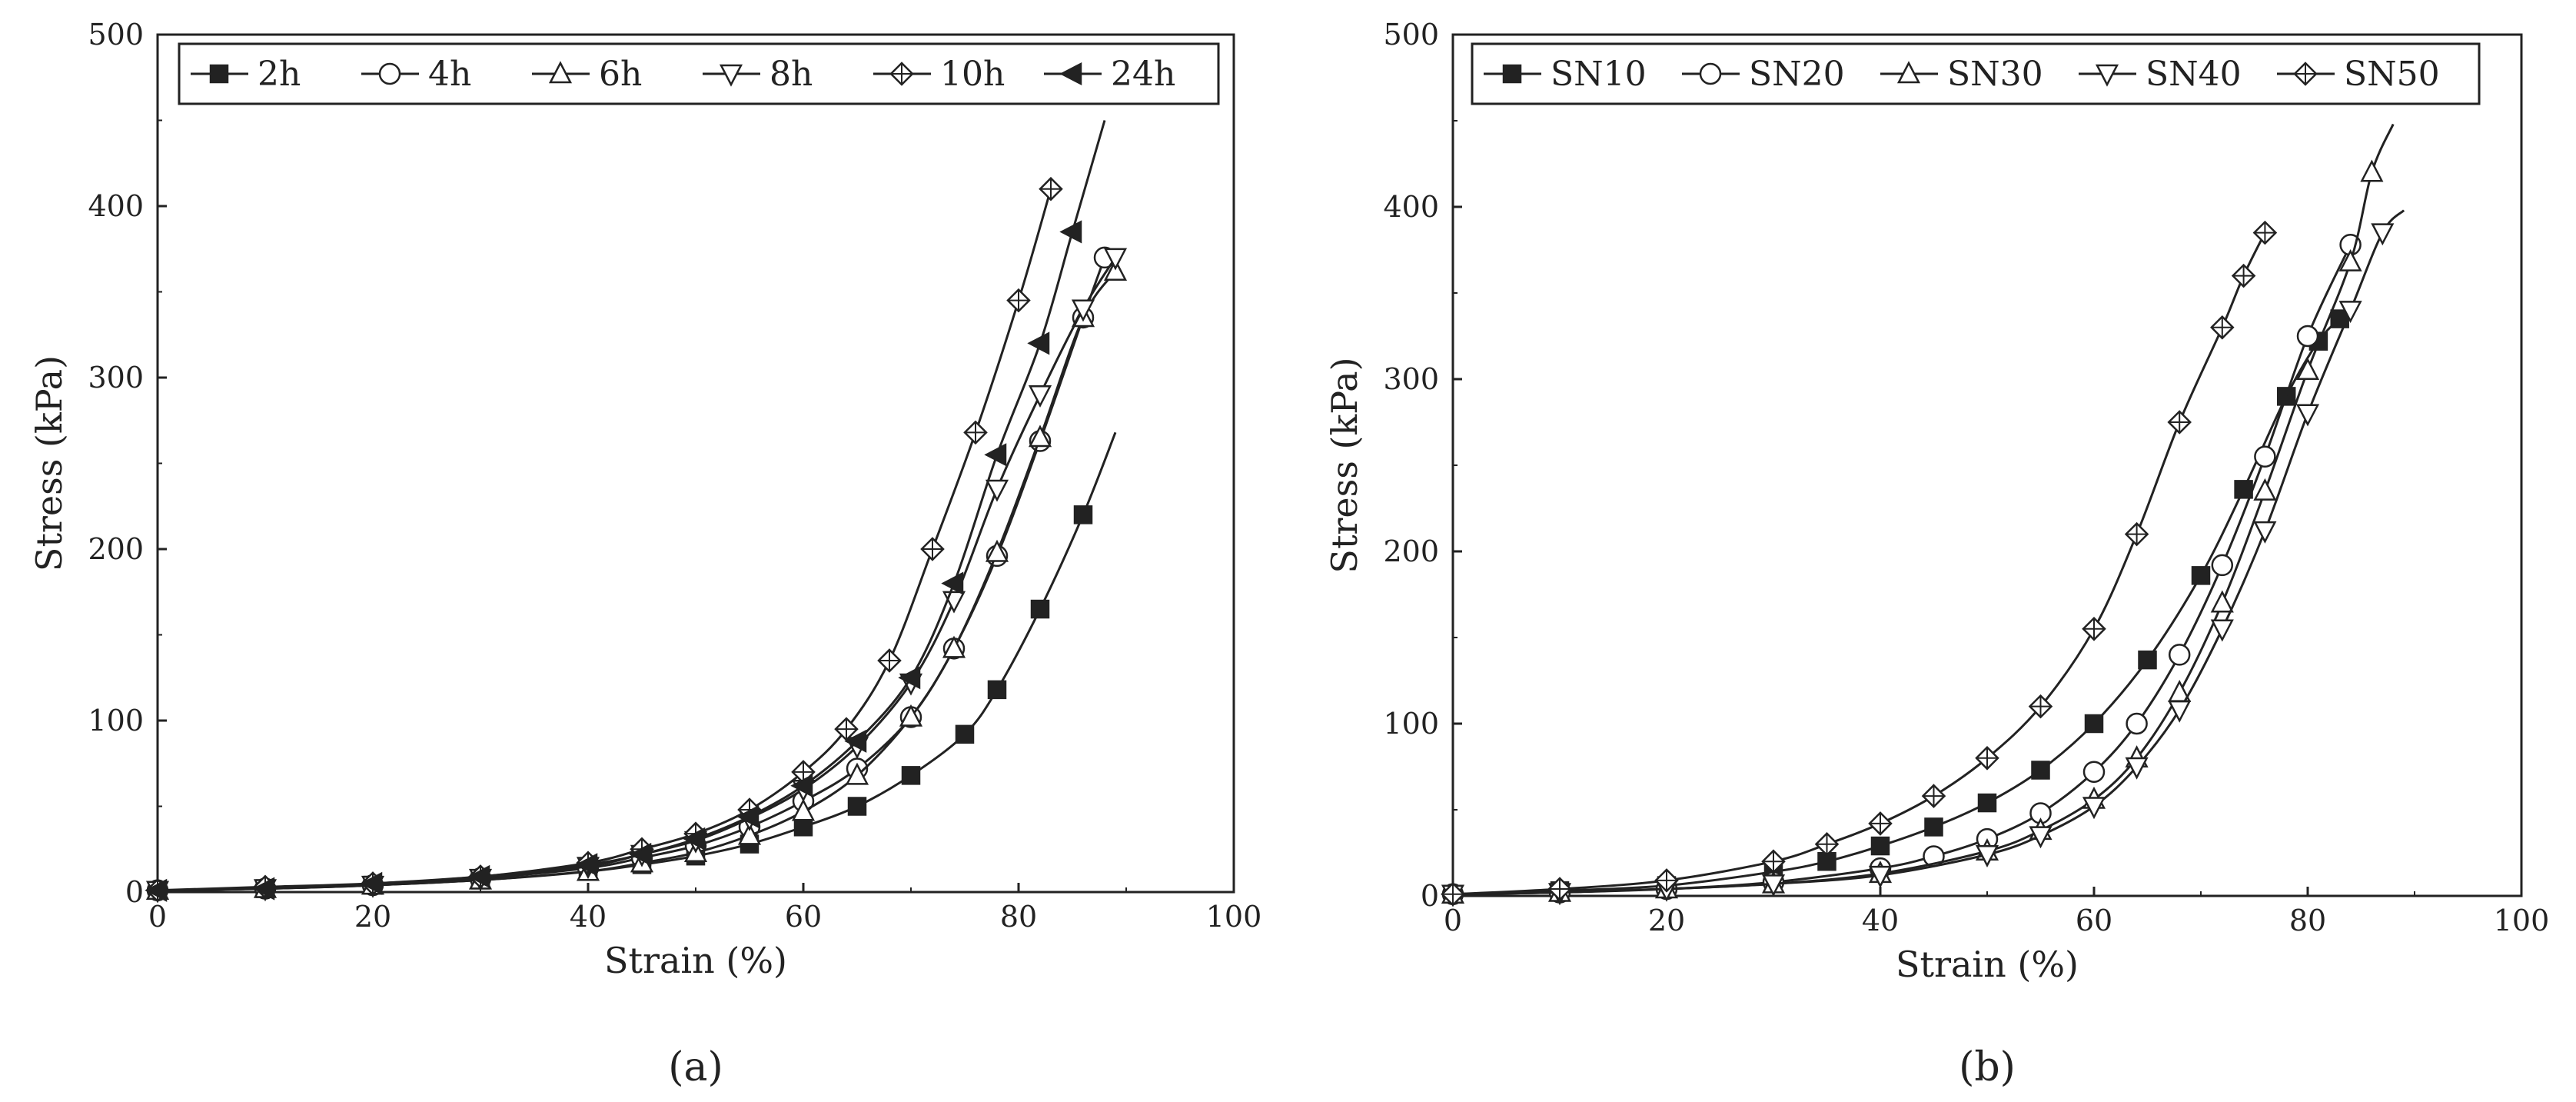 This screenshot has height=1102, width=2576. What do you see at coordinates (2194, 74) in the screenshot?
I see `legend-label: SN40` at bounding box center [2194, 74].